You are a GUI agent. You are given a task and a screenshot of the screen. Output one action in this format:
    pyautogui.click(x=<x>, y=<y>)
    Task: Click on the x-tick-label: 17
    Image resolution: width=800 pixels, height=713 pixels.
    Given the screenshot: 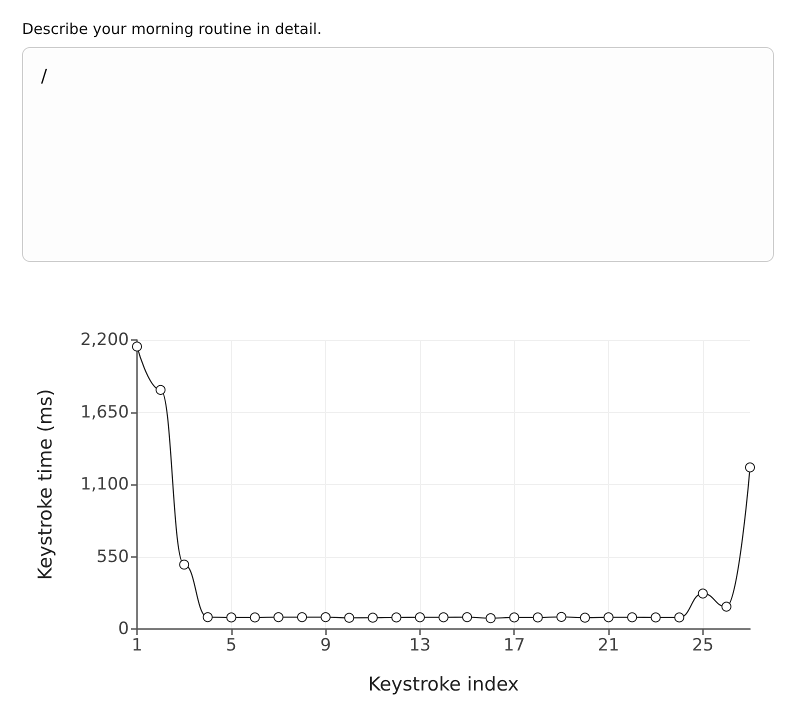 What is the action you would take?
    pyautogui.click(x=514, y=646)
    